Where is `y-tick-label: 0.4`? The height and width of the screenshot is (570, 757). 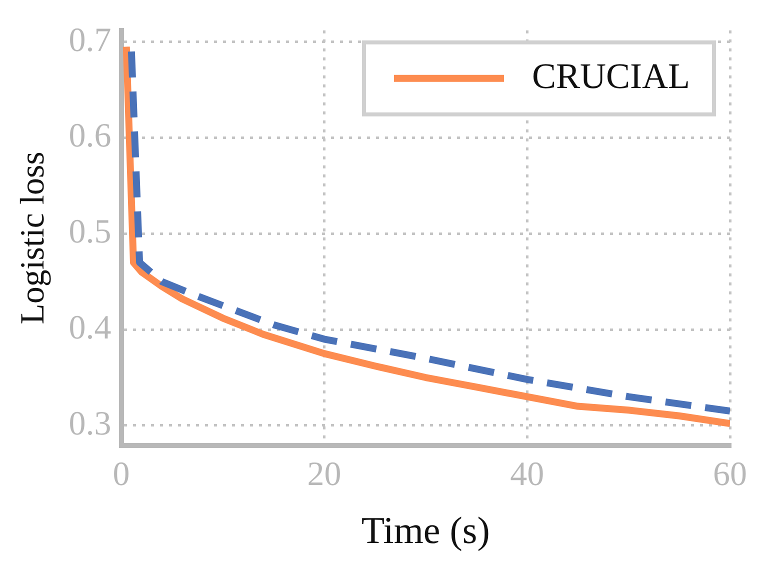
y-tick-label: 0.4 is located at coordinates (90, 327).